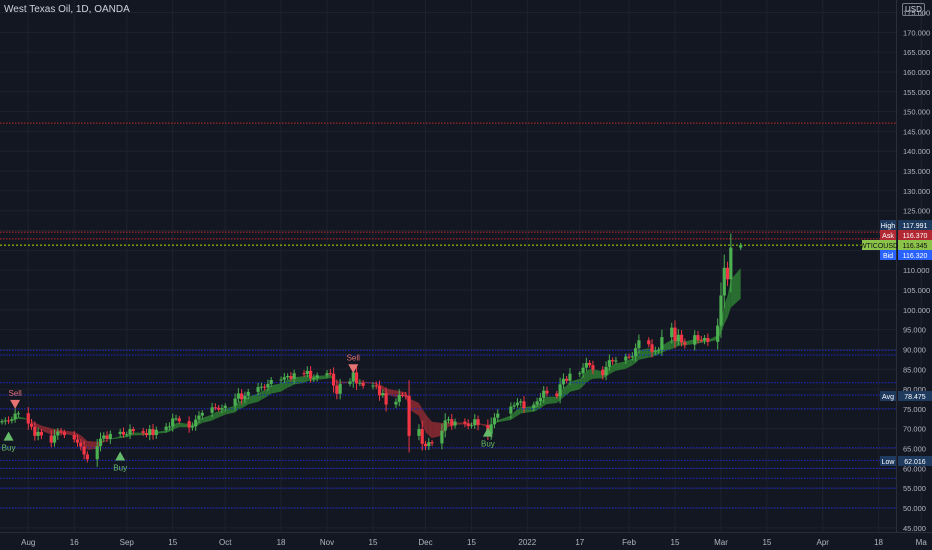  I want to click on signal-markers: Sell Buy Buy Sell Buy, so click(248, 412).